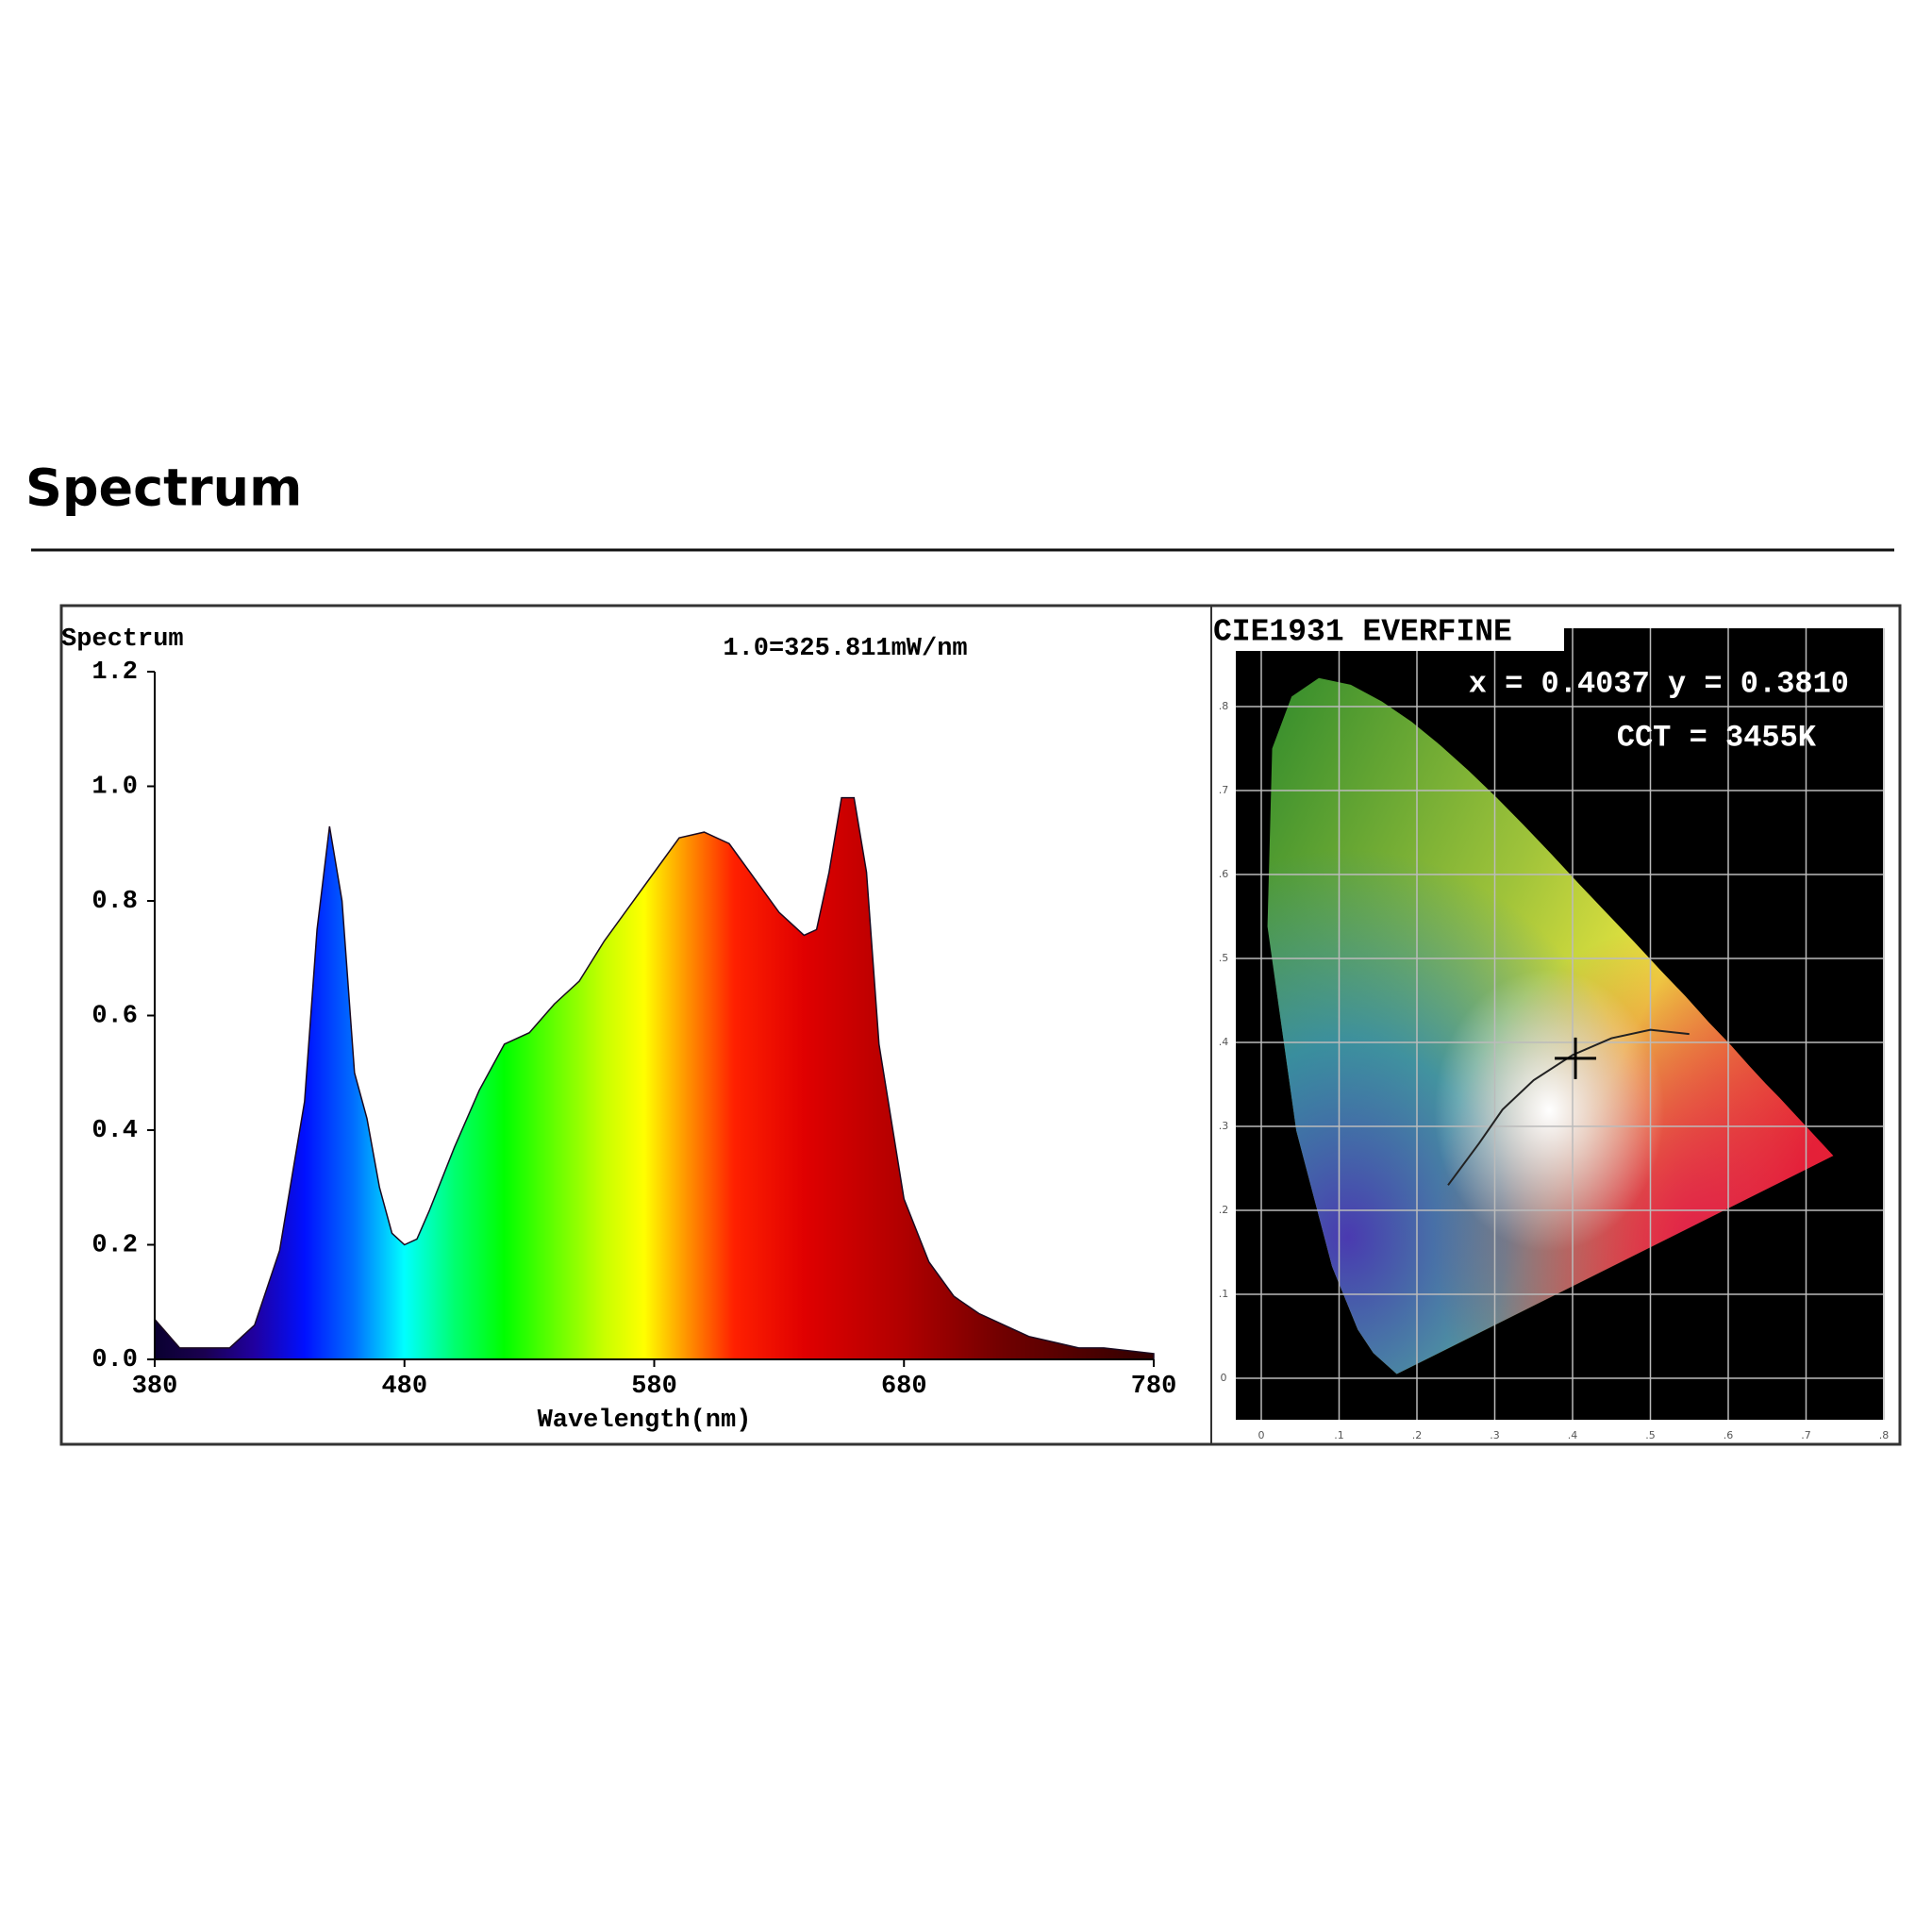  Describe the element at coordinates (115, 1360) in the screenshot. I see `y-tick-label: 0.0` at that location.